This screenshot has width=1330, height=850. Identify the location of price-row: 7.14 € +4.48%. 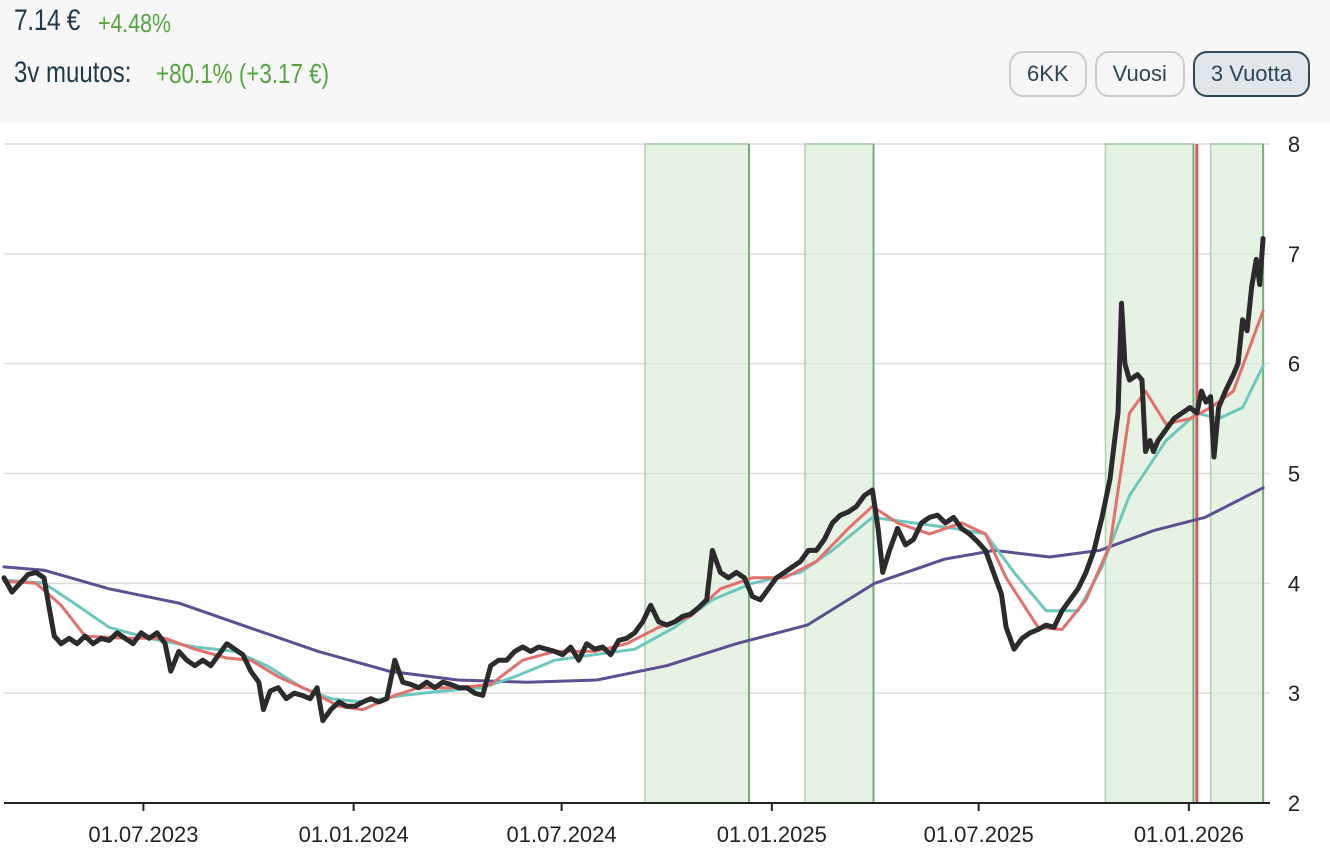
(92, 21).